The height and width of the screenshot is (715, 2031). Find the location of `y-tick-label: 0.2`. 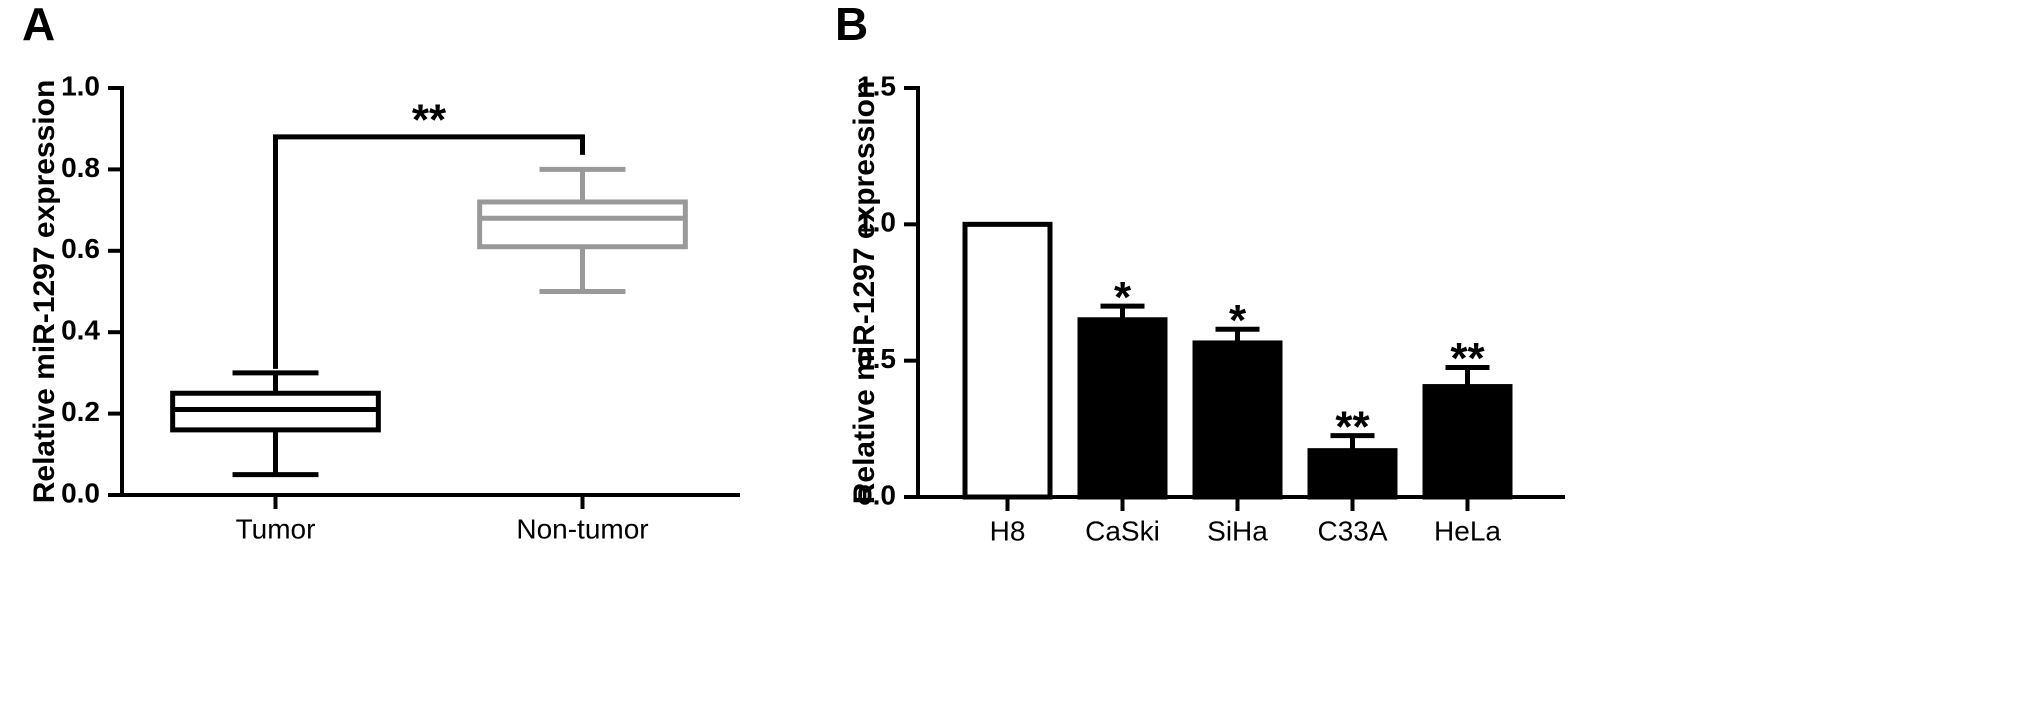

y-tick-label: 0.2 is located at coordinates (80, 411).